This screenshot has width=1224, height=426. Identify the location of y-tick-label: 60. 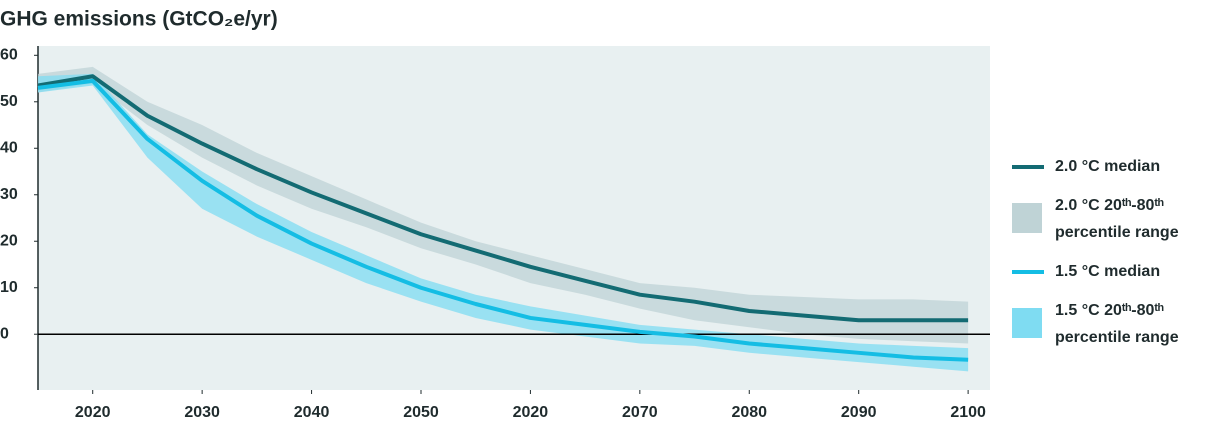
(9, 55).